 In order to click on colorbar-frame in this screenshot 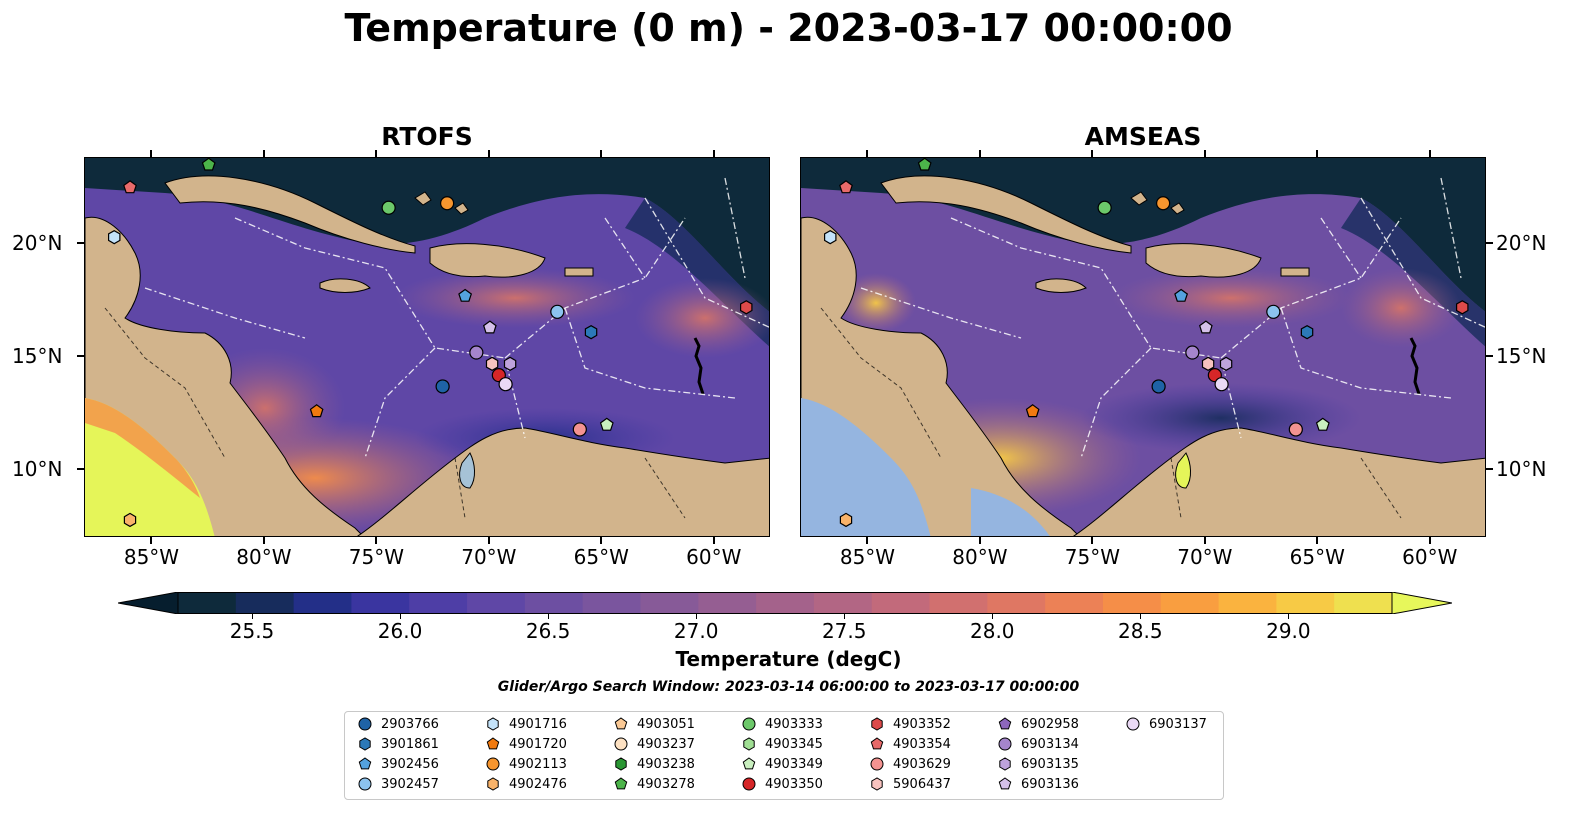, I will do `click(785, 603)`.